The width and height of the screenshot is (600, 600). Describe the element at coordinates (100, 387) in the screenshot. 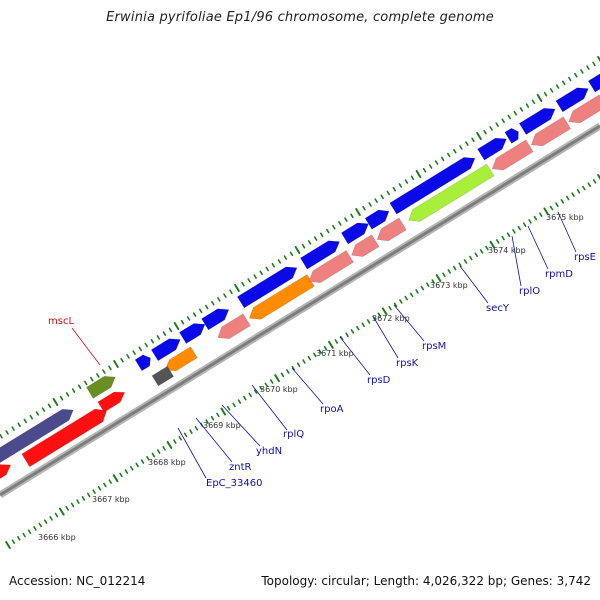

I see `feature-mscL-green` at that location.